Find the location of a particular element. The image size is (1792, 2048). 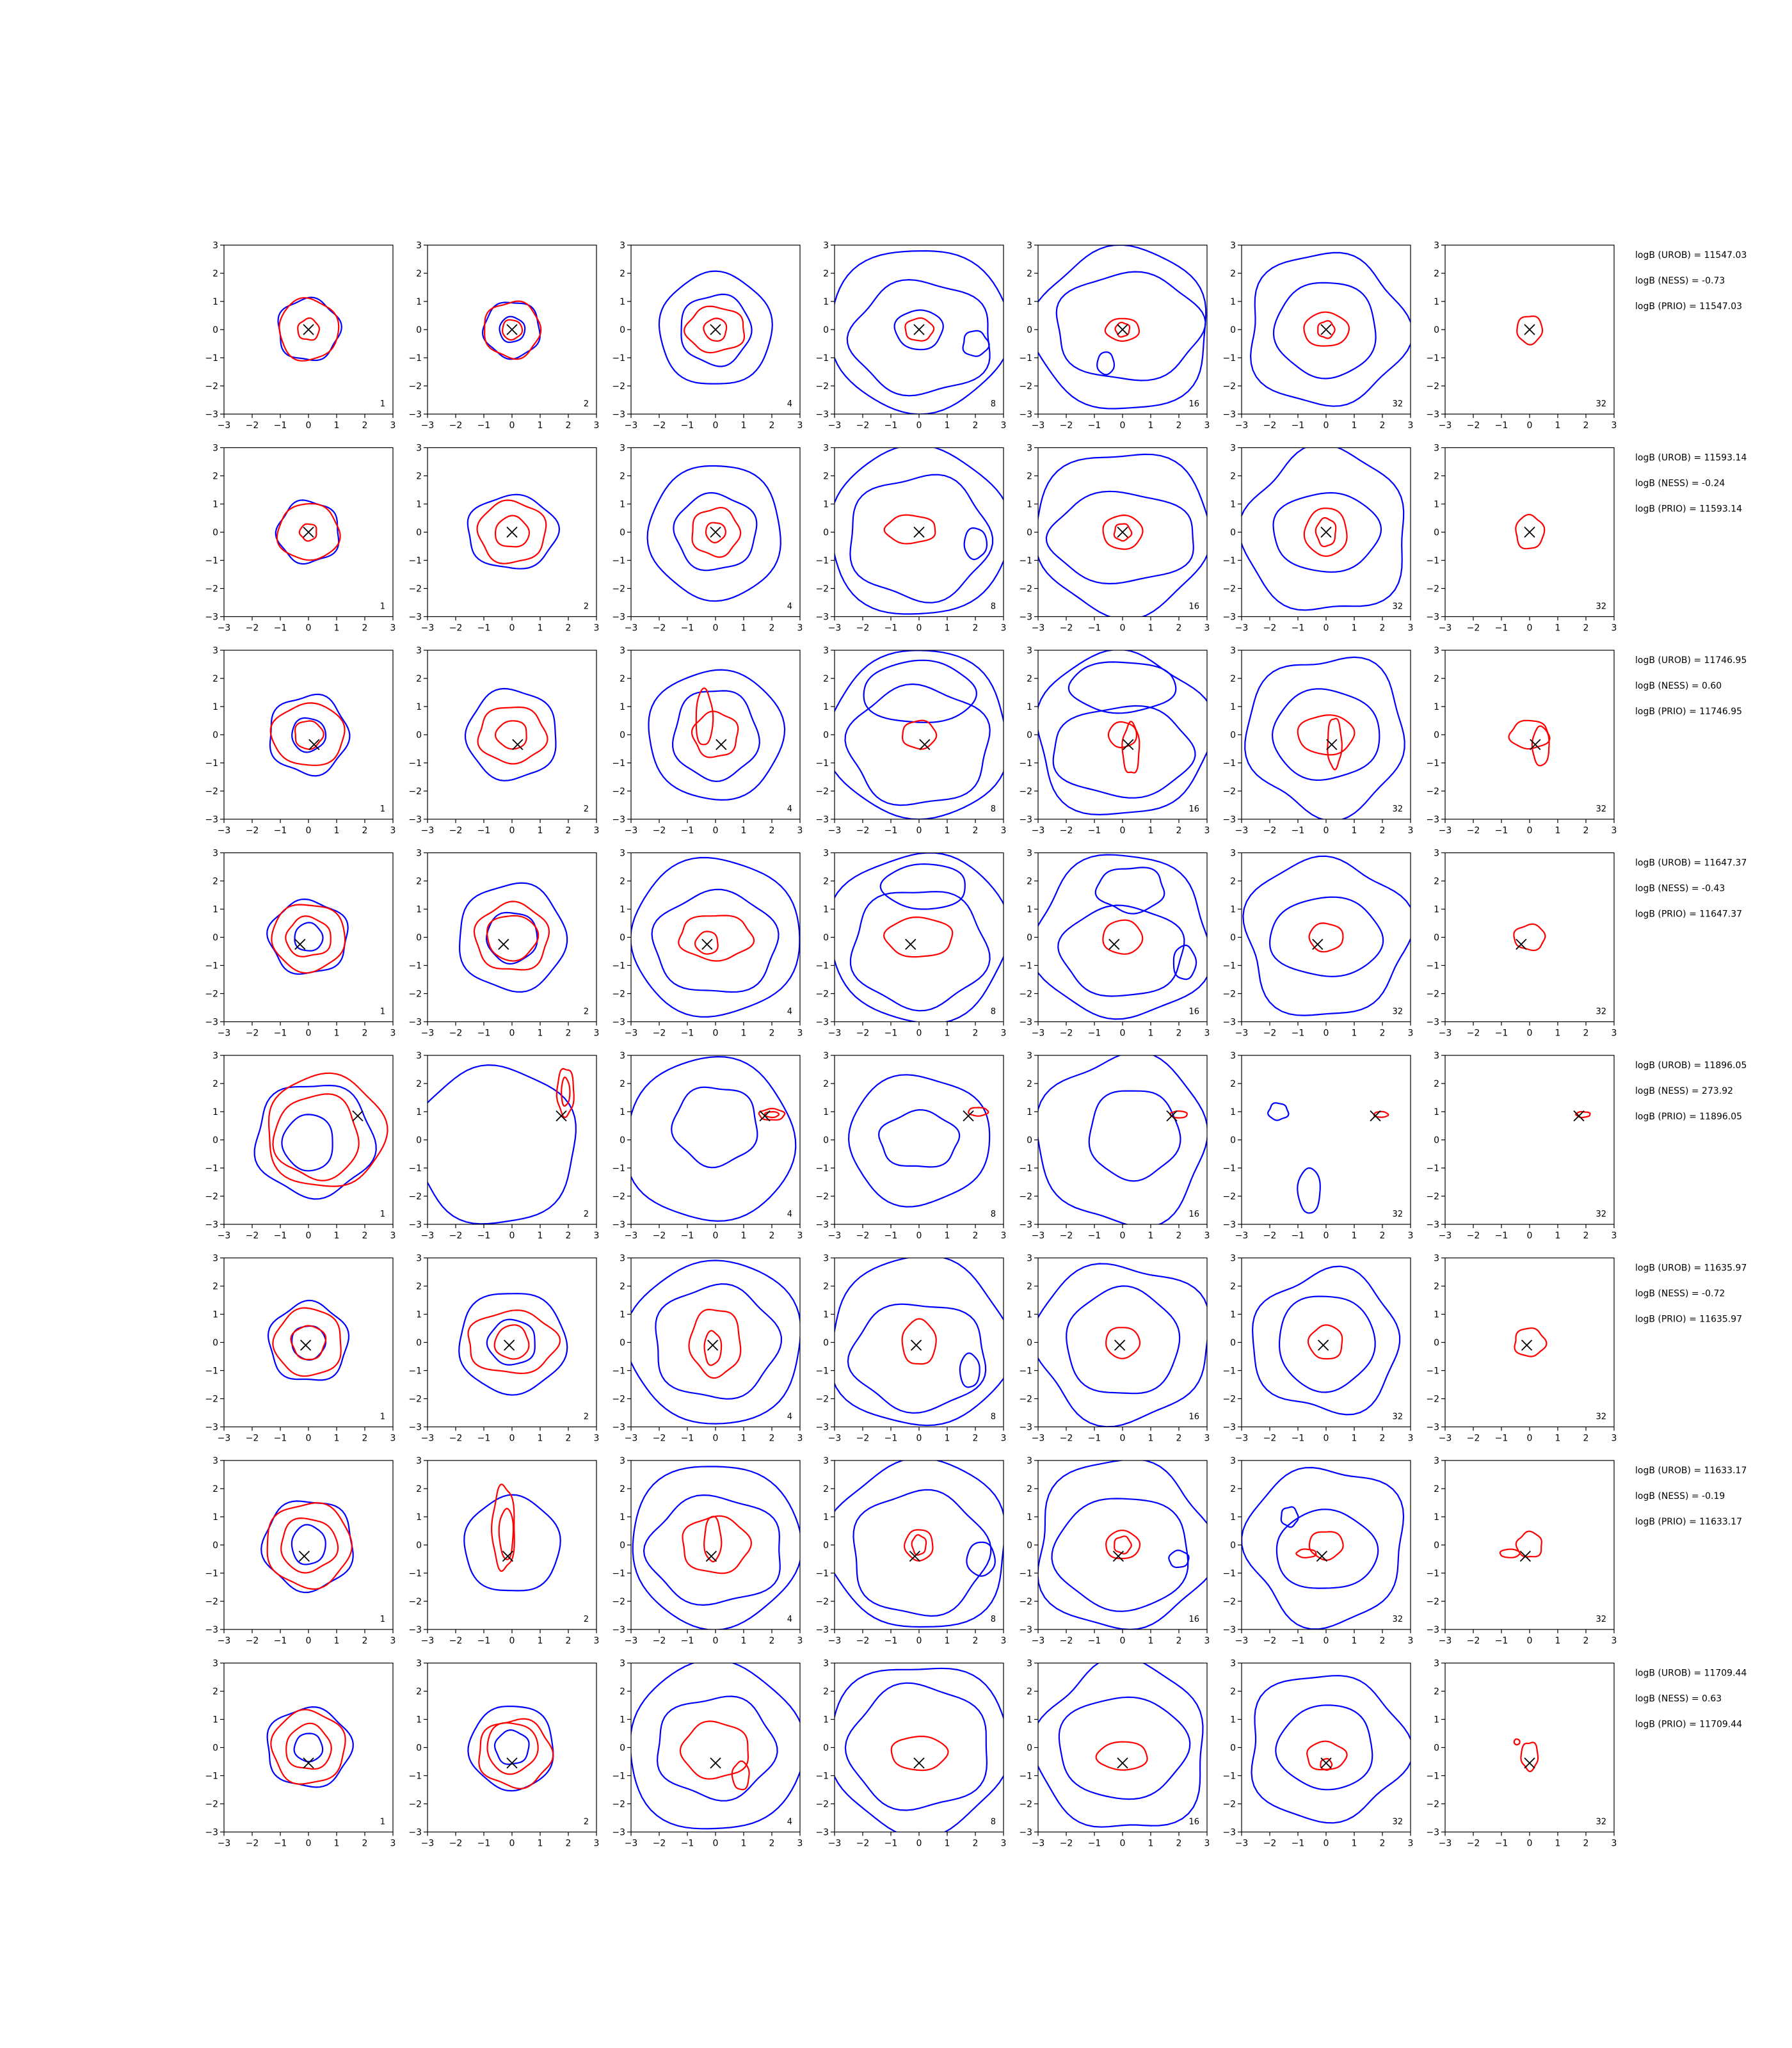

panel-r2-c3: −3 −2 −1 0 1 2 3 −3 −2 −1 0 1 2 3 4 is located at coordinates (707, 539).